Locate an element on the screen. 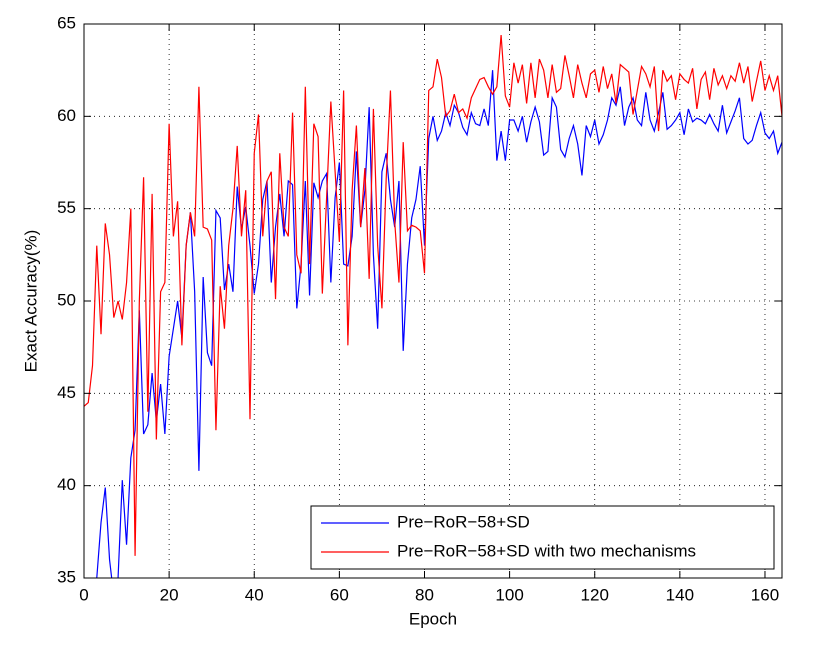  y-tick-label: 50 is located at coordinates (66, 299).